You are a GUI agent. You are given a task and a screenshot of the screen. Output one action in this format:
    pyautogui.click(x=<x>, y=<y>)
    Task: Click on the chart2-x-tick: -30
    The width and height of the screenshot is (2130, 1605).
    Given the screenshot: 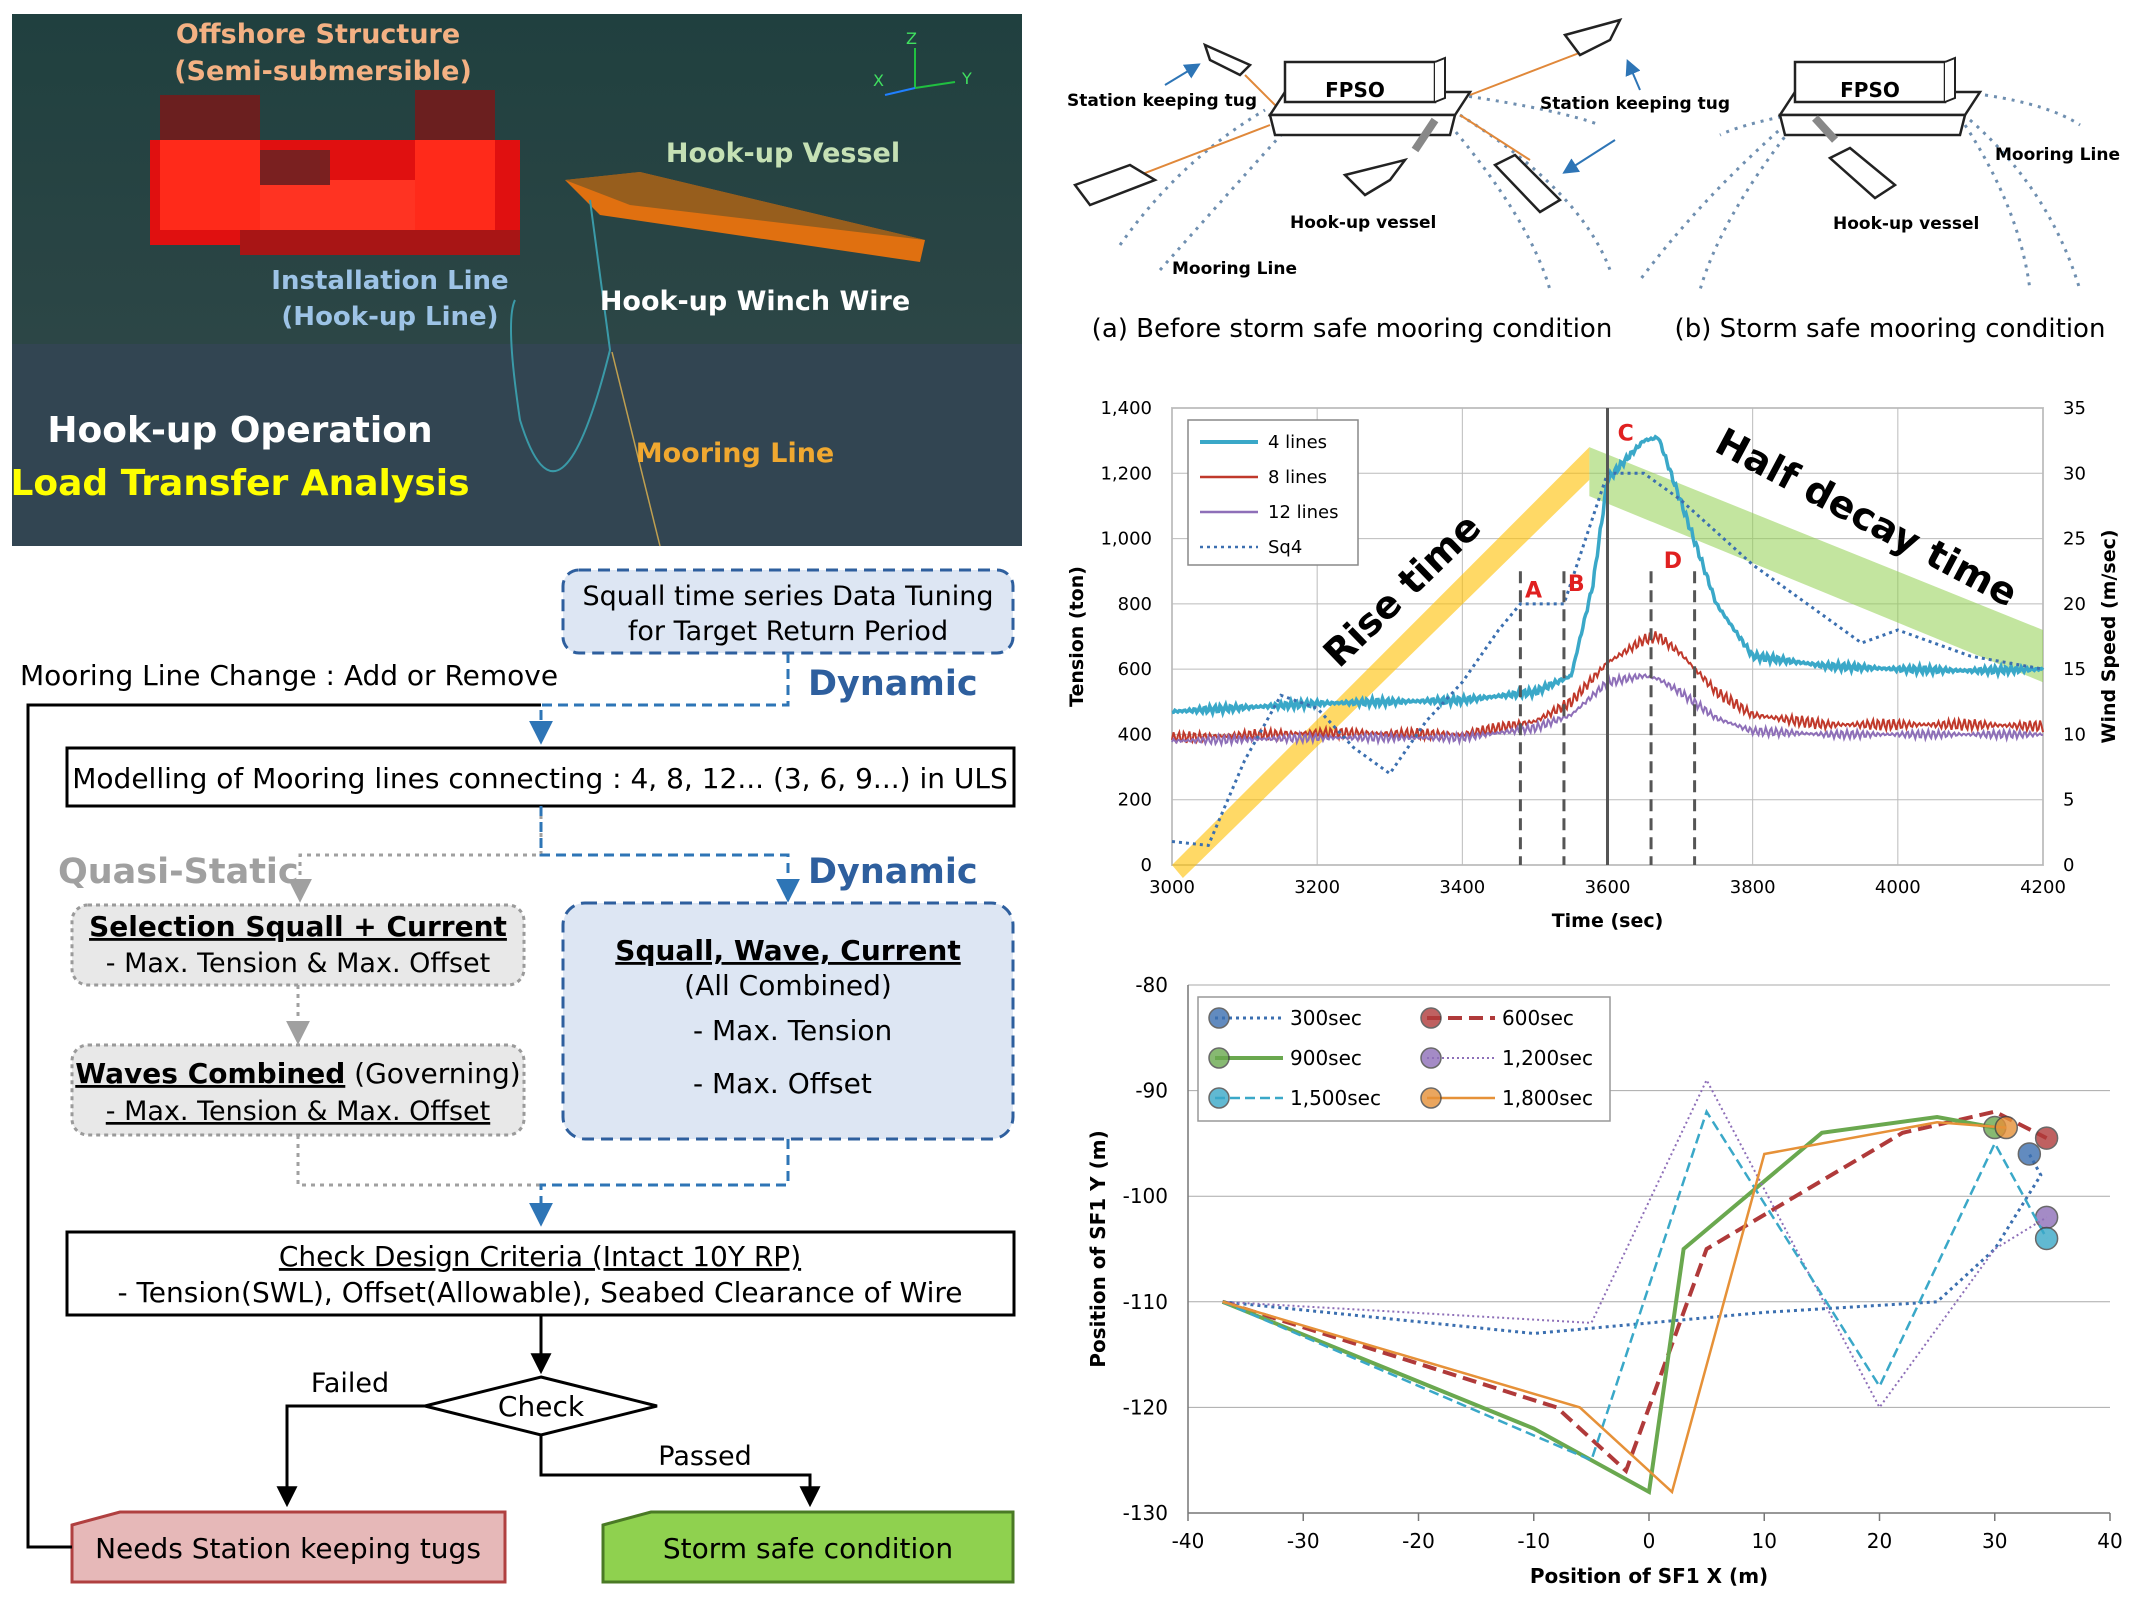 What is the action you would take?
    pyautogui.click(x=1303, y=1541)
    